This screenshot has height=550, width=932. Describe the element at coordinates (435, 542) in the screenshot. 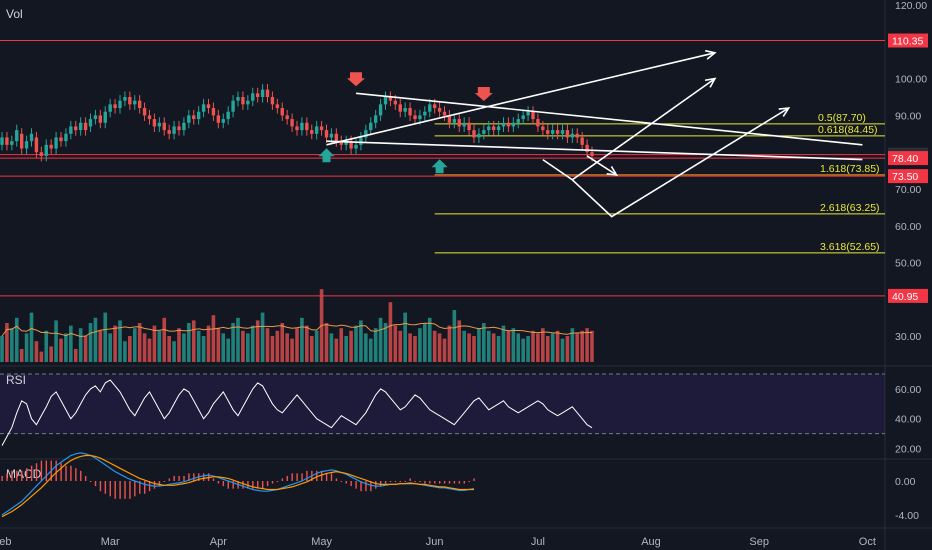

I see `time-axis-label: Jun` at that location.